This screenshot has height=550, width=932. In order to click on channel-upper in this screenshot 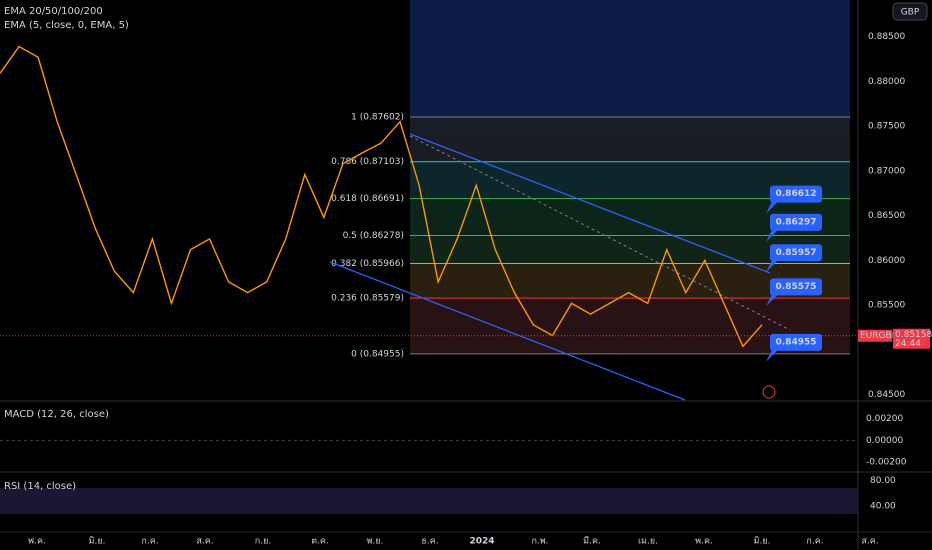, I will do `click(590, 203)`.